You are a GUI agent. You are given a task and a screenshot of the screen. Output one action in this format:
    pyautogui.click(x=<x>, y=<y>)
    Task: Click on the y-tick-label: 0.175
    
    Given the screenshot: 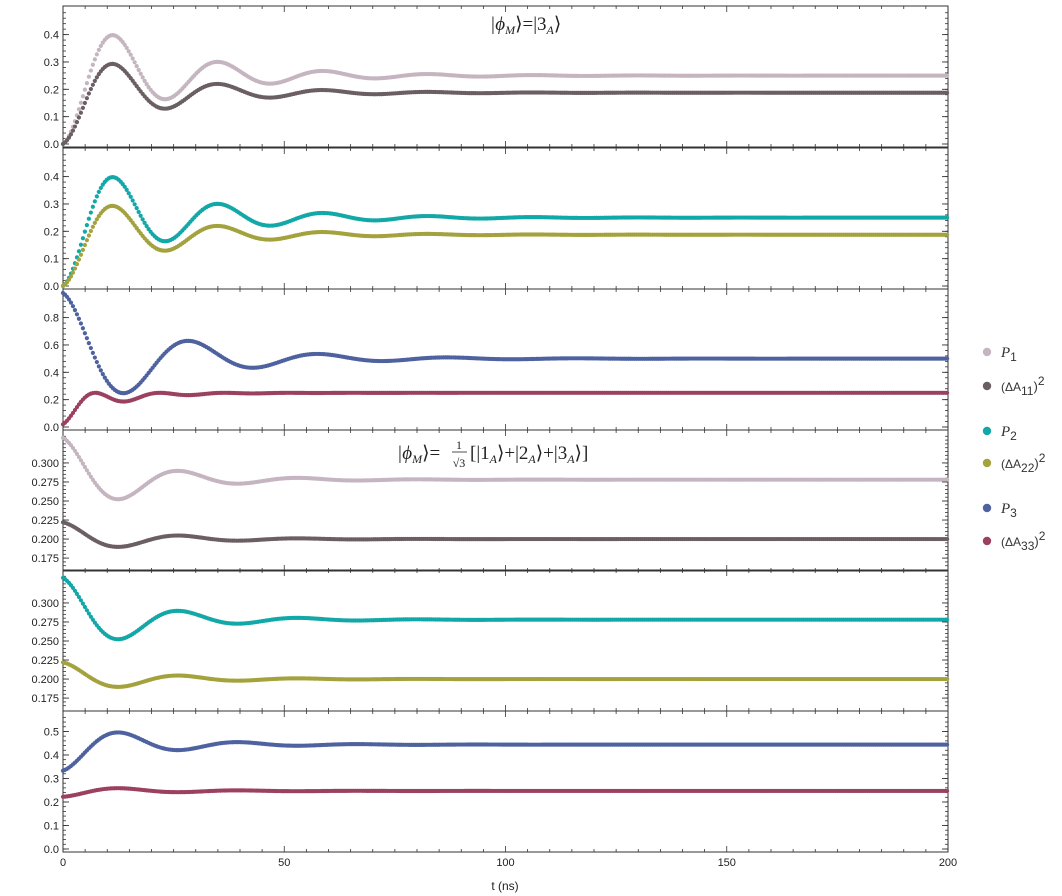 What is the action you would take?
    pyautogui.click(x=45, y=559)
    